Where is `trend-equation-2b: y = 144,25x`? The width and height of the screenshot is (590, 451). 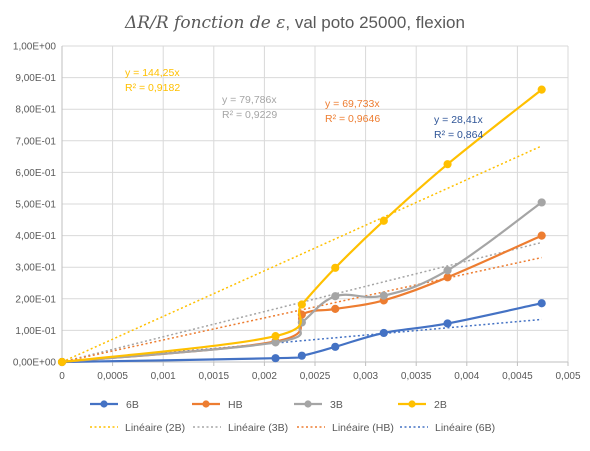
trend-equation-2b: y = 144,25x is located at coordinates (152, 73).